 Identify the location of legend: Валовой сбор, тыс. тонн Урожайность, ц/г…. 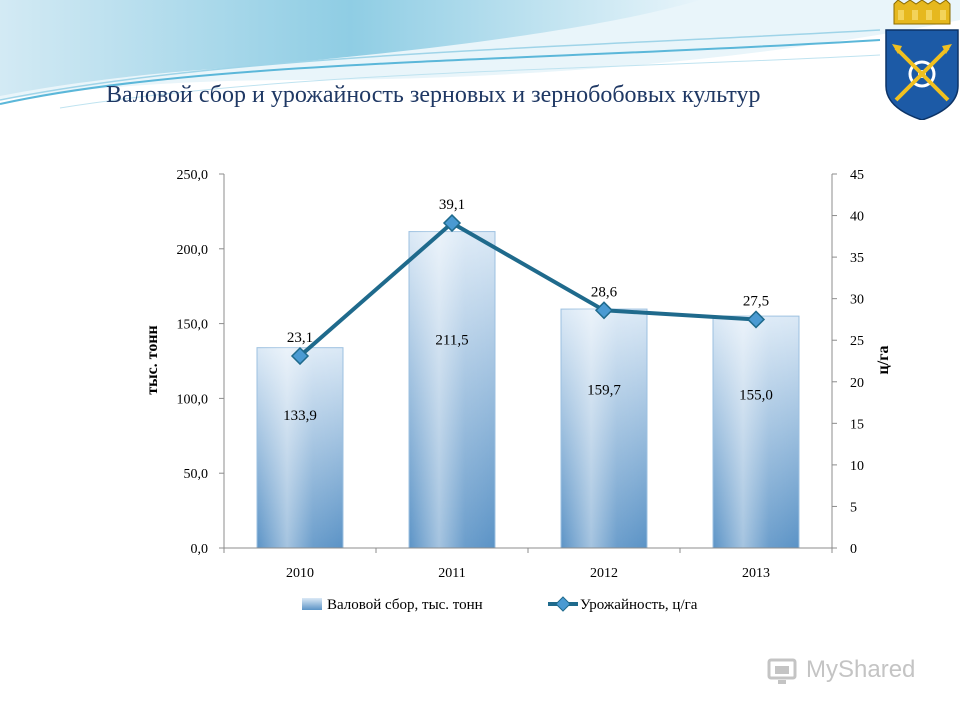
(500, 604).